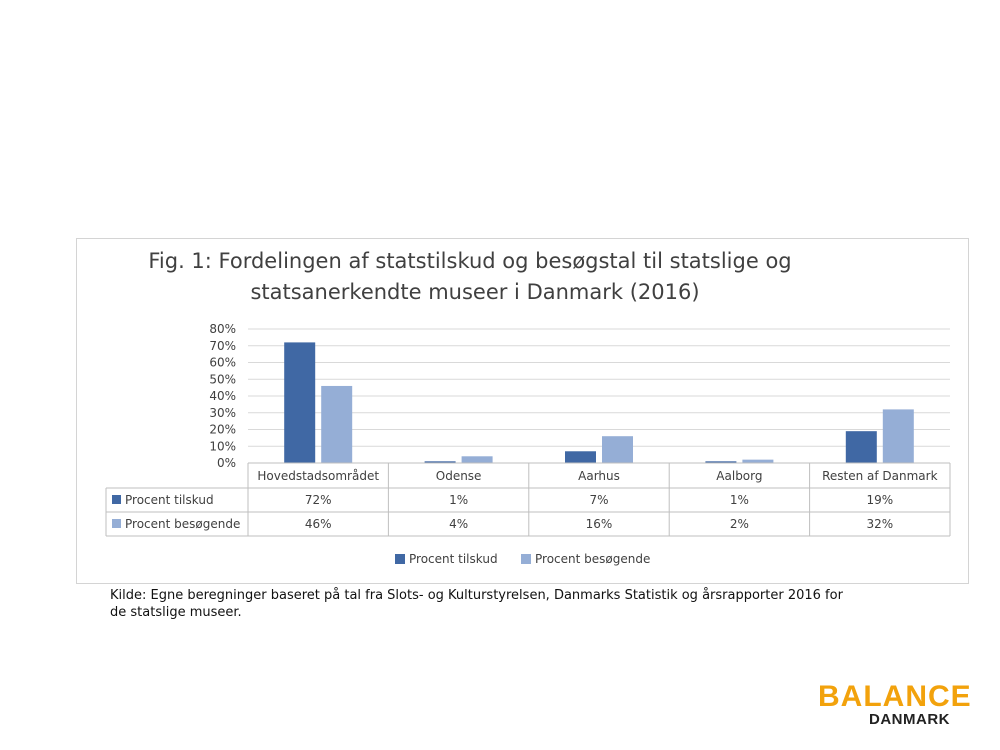 Image resolution: width=1000 pixels, height=750 pixels. Describe the element at coordinates (318, 524) in the screenshot. I see `data-label: 46%` at that location.